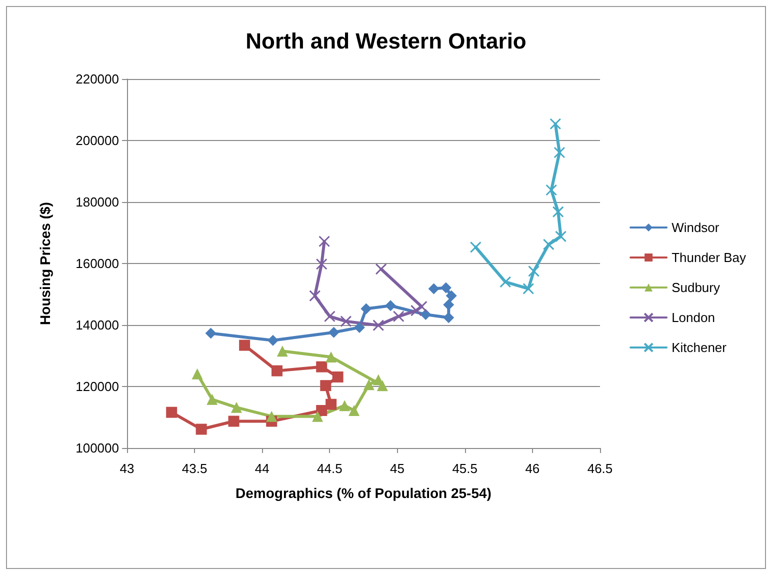 The image size is (774, 577). I want to click on x-axis-title: Demographics (% of Population 25-54), so click(364, 493).